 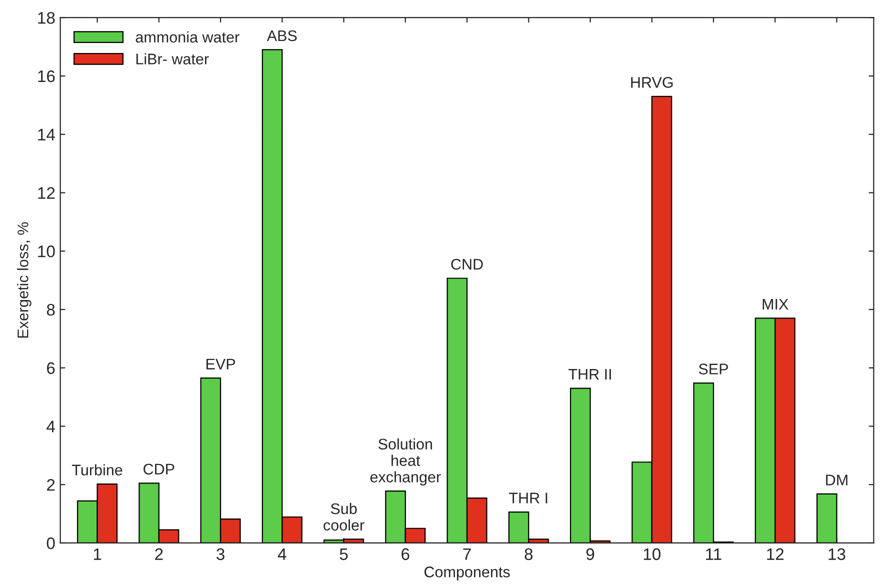 I want to click on annotation: SEP, so click(x=713, y=369).